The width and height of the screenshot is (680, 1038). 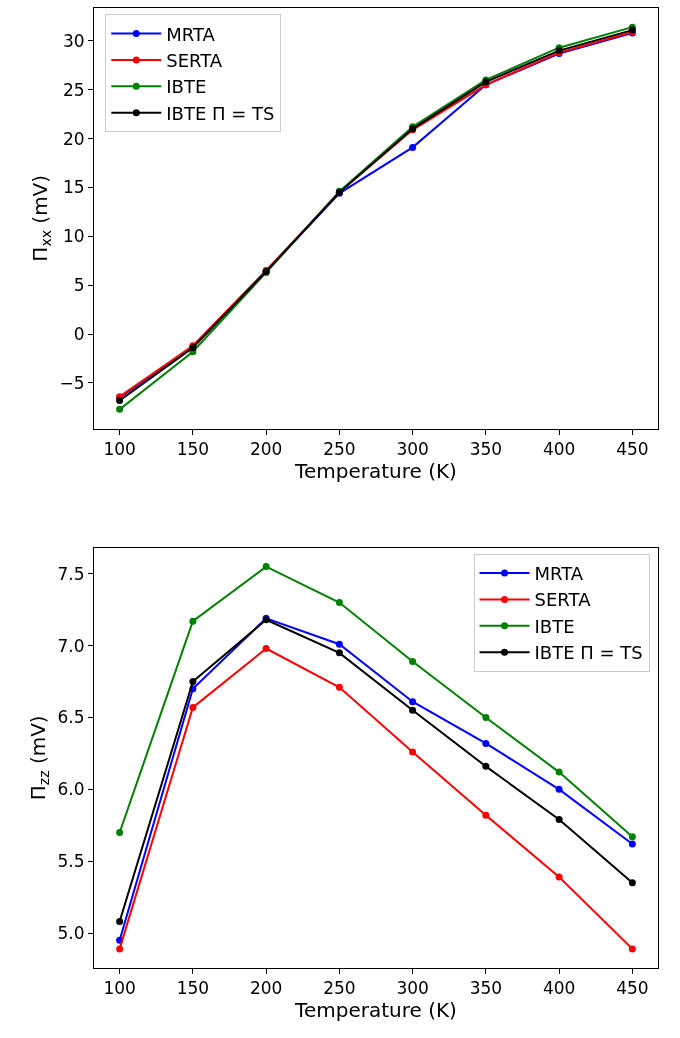 What do you see at coordinates (71, 933) in the screenshot?
I see `y-tick-label: 5.0` at bounding box center [71, 933].